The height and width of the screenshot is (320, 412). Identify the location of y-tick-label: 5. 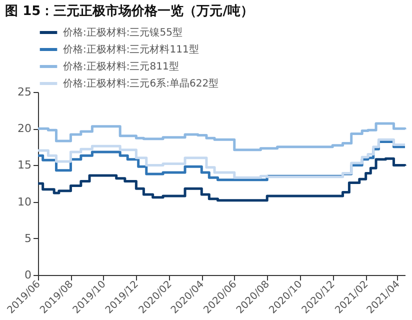
(28, 238).